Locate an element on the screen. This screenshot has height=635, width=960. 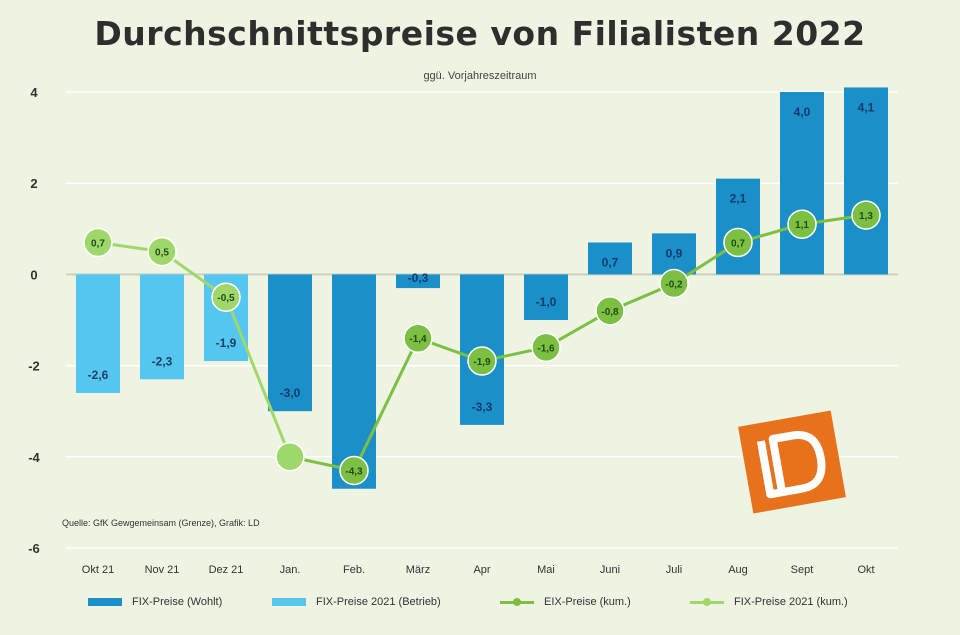
bar-value-label: 0,9 is located at coordinates (674, 253).